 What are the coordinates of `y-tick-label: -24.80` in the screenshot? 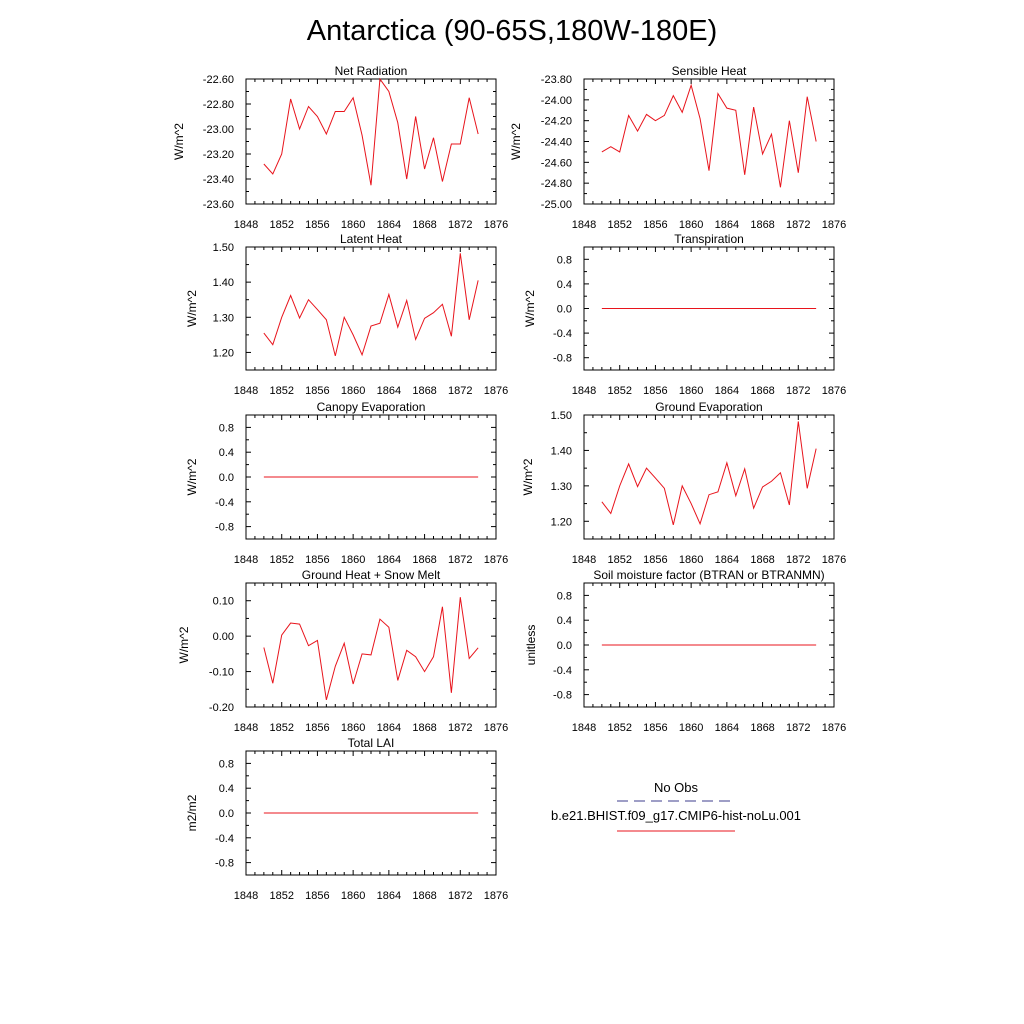 It's located at (556, 184).